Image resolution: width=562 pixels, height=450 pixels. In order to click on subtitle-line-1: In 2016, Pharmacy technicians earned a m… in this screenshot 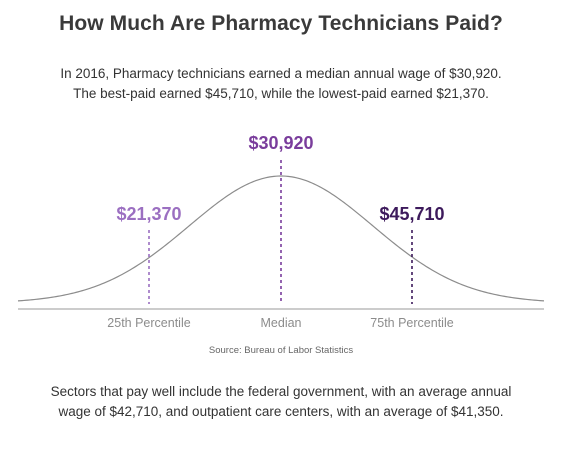, I will do `click(281, 73)`.